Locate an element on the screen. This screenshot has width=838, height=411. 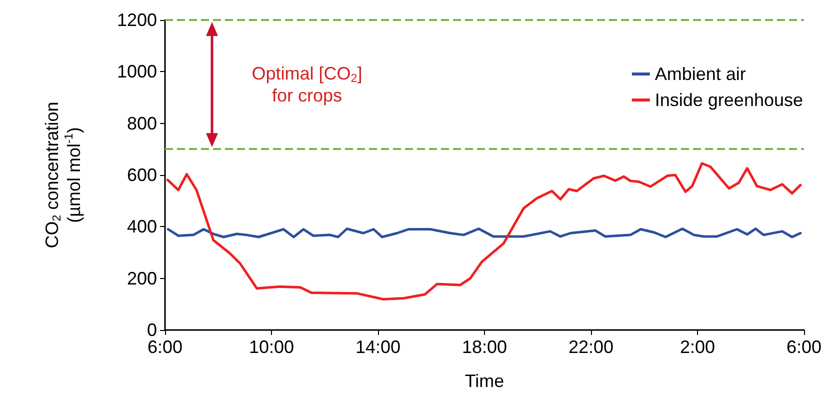
y-tick-label: 800 is located at coordinates (141, 123).